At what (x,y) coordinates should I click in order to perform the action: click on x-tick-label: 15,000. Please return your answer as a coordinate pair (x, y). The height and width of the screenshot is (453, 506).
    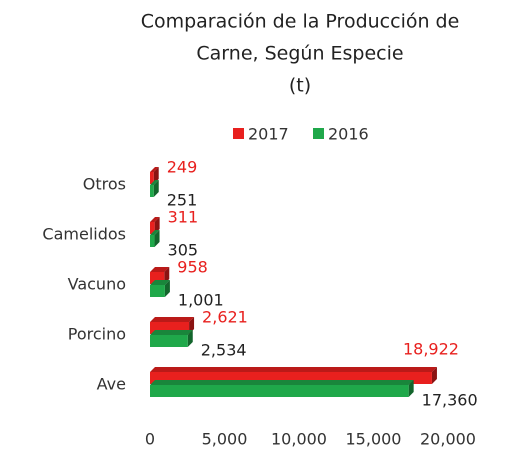
    Looking at the image, I should click on (374, 439).